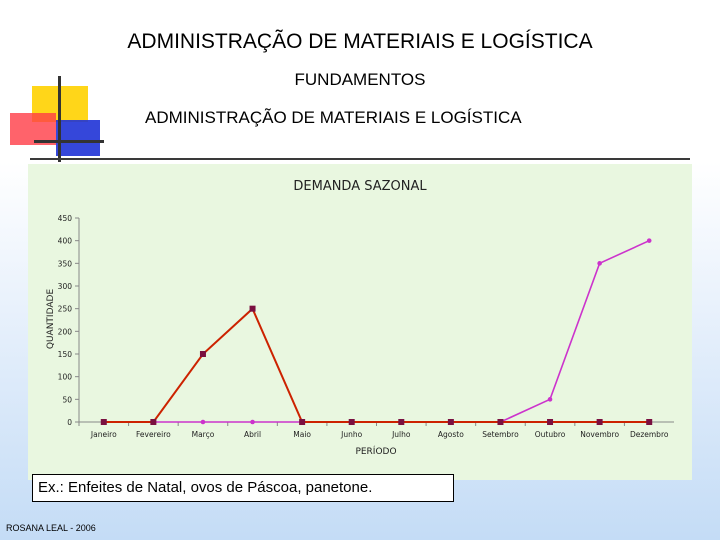  What do you see at coordinates (153, 434) in the screenshot?
I see `x-tick-label: Fevereiro` at bounding box center [153, 434].